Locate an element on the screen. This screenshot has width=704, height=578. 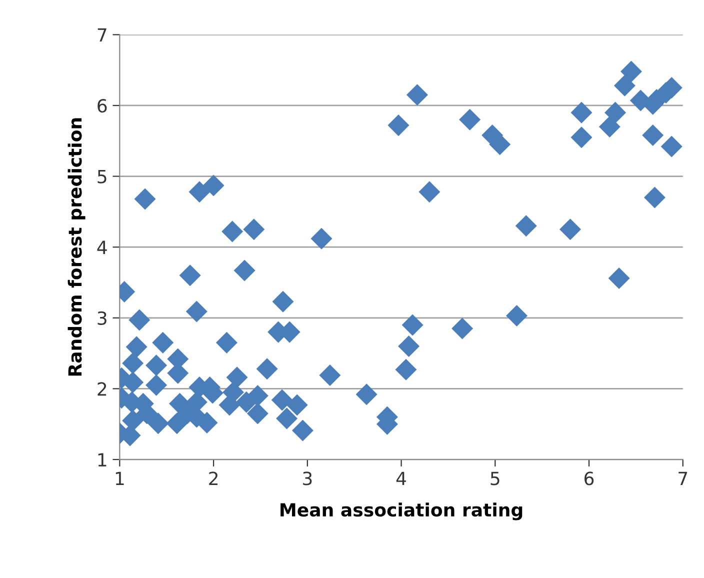
x-tick-label: 2 is located at coordinates (213, 479).